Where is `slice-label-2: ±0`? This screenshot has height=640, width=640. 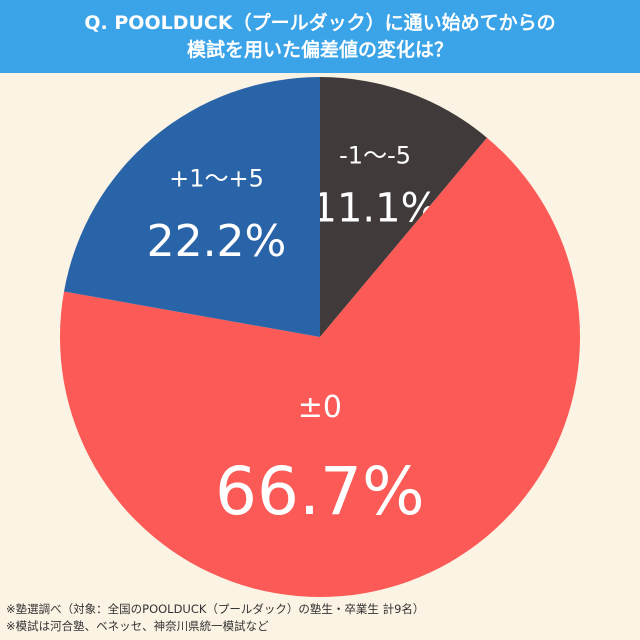
slice-label-2: ±0 is located at coordinates (320, 407).